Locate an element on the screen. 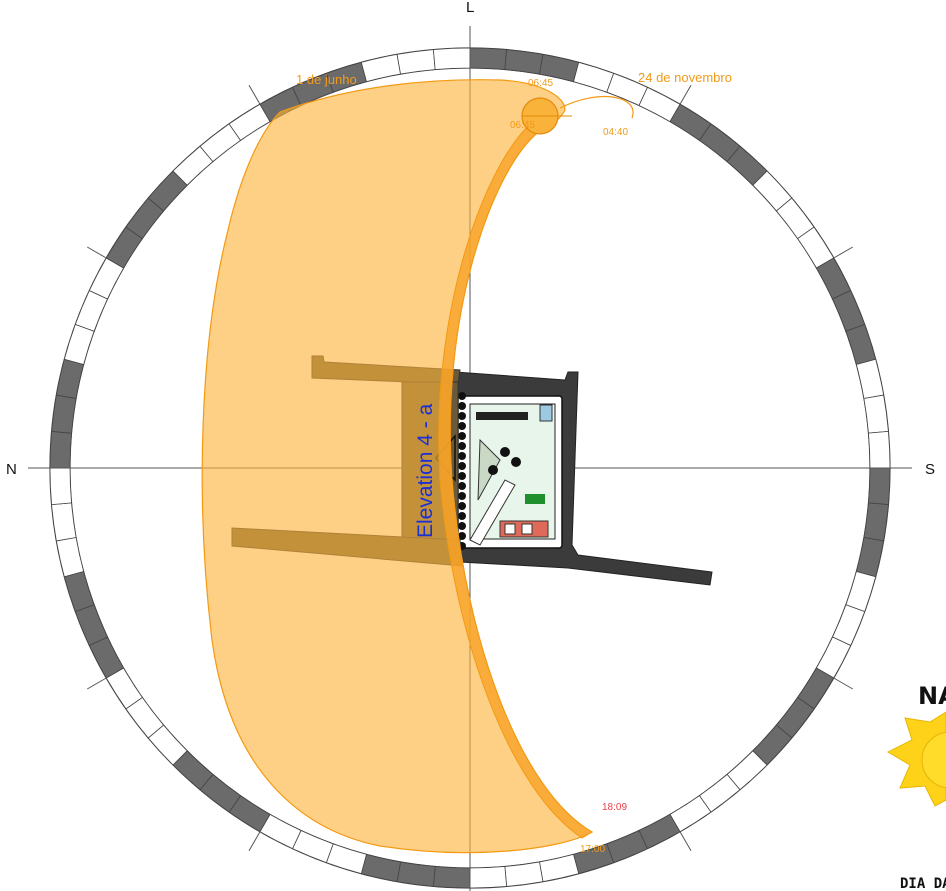 This screenshot has width=946, height=891. time-morning-sun: 06:45 is located at coordinates (522, 125).